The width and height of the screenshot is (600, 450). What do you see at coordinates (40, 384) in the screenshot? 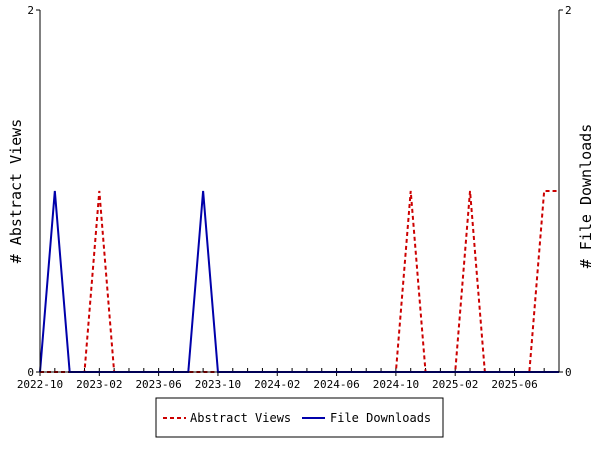
I see `x-tick-label: 2022-10` at bounding box center [40, 384].